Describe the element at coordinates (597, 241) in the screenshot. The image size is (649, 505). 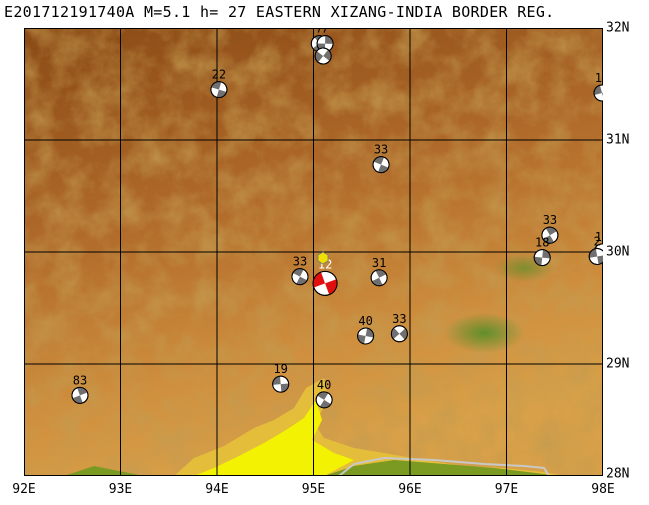
I see `event-depth-label: 2` at that location.